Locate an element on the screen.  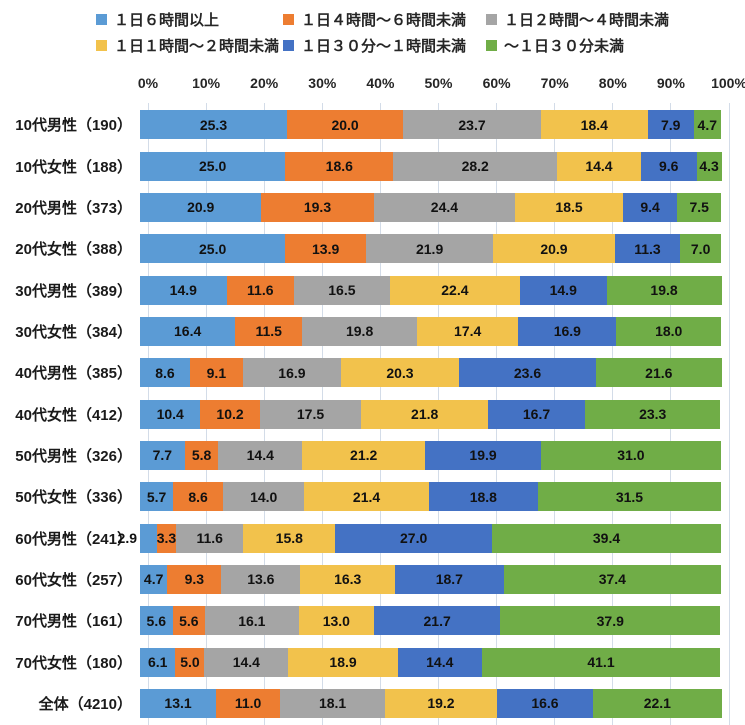
bar-value-label: 9.4 is located at coordinates (650, 207).